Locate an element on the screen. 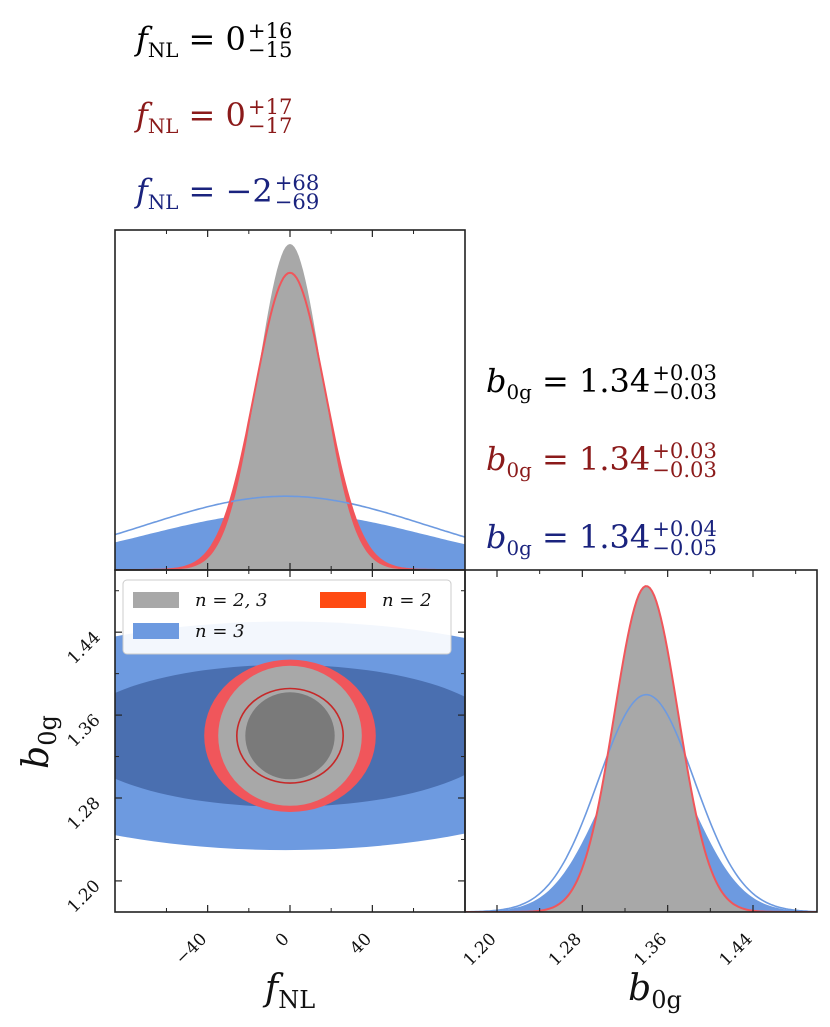 This screenshot has width=830, height=1027. b0g-combined-area is located at coordinates (641, 749).